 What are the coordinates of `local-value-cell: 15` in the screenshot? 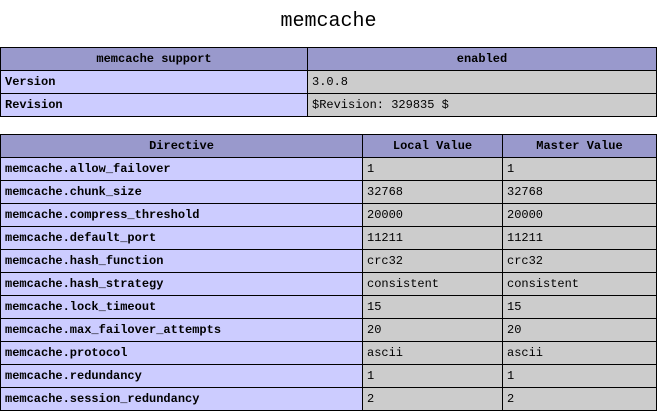 It's located at (432, 307).